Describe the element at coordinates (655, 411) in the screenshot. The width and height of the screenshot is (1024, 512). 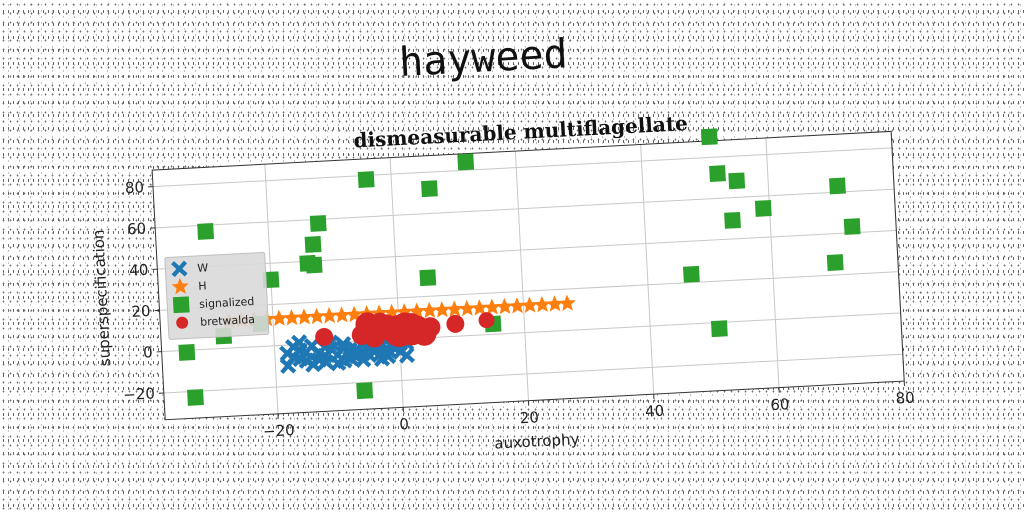
I see `x-tick-label: 40` at that location.